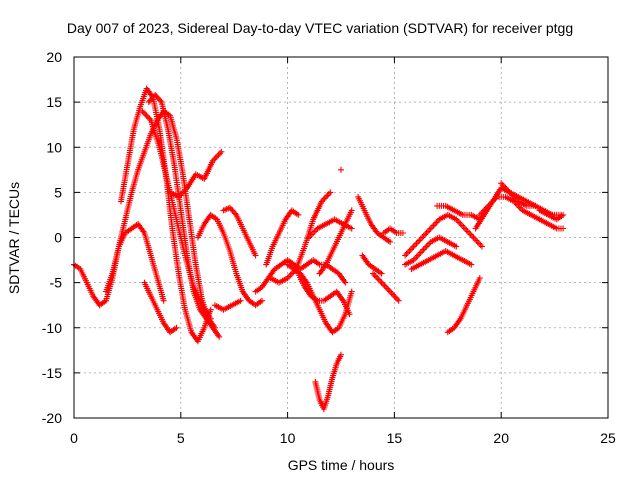 The height and width of the screenshot is (480, 640). Describe the element at coordinates (52, 373) in the screenshot. I see `y-tick-label: -15` at that location.